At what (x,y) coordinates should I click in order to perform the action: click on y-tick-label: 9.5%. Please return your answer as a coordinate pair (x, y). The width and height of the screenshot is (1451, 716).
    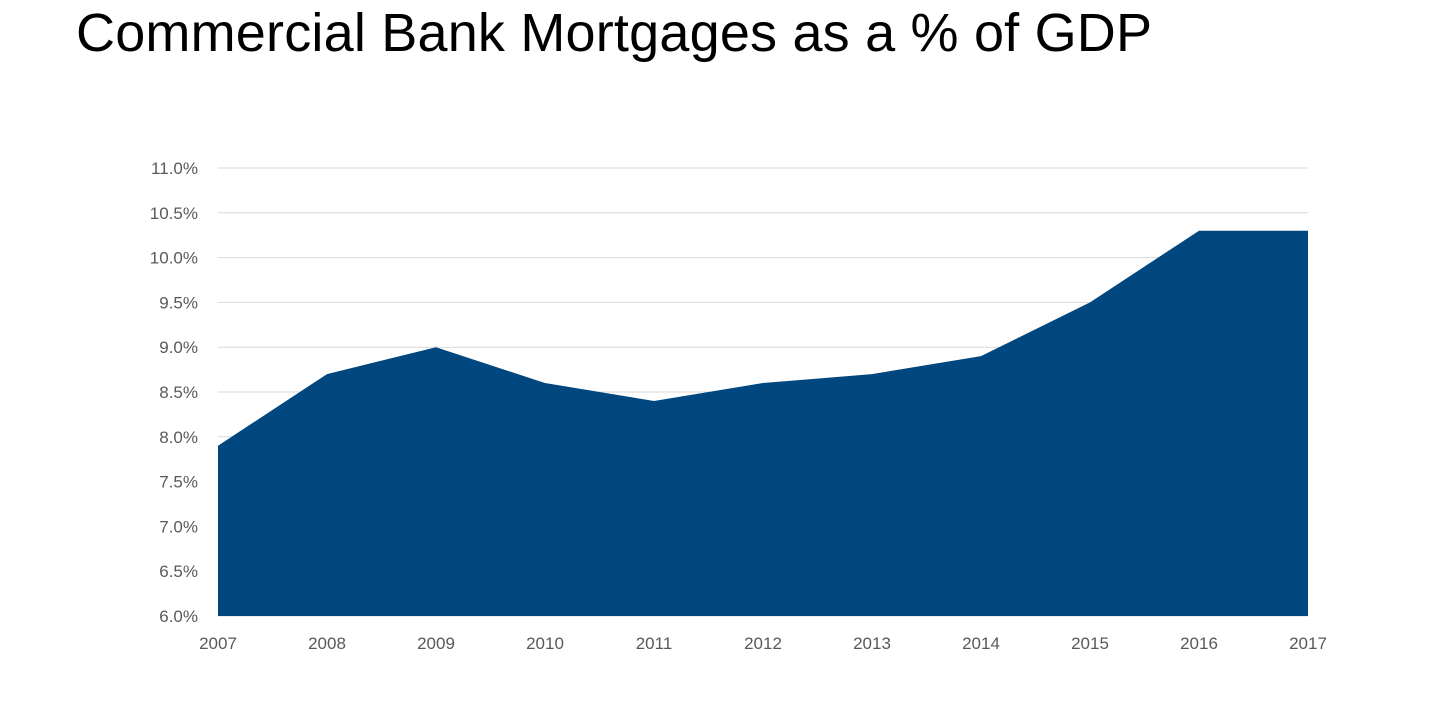
    Looking at the image, I should click on (178, 302).